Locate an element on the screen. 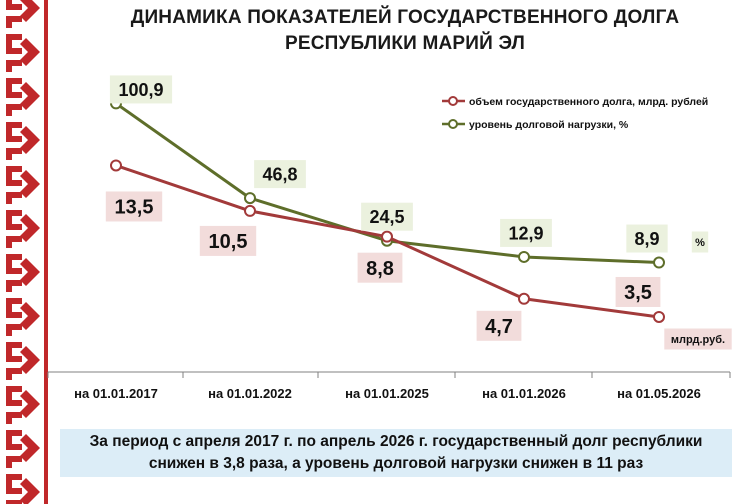 The width and height of the screenshot is (750, 504). load-data-label: 12,9 is located at coordinates (525, 233).